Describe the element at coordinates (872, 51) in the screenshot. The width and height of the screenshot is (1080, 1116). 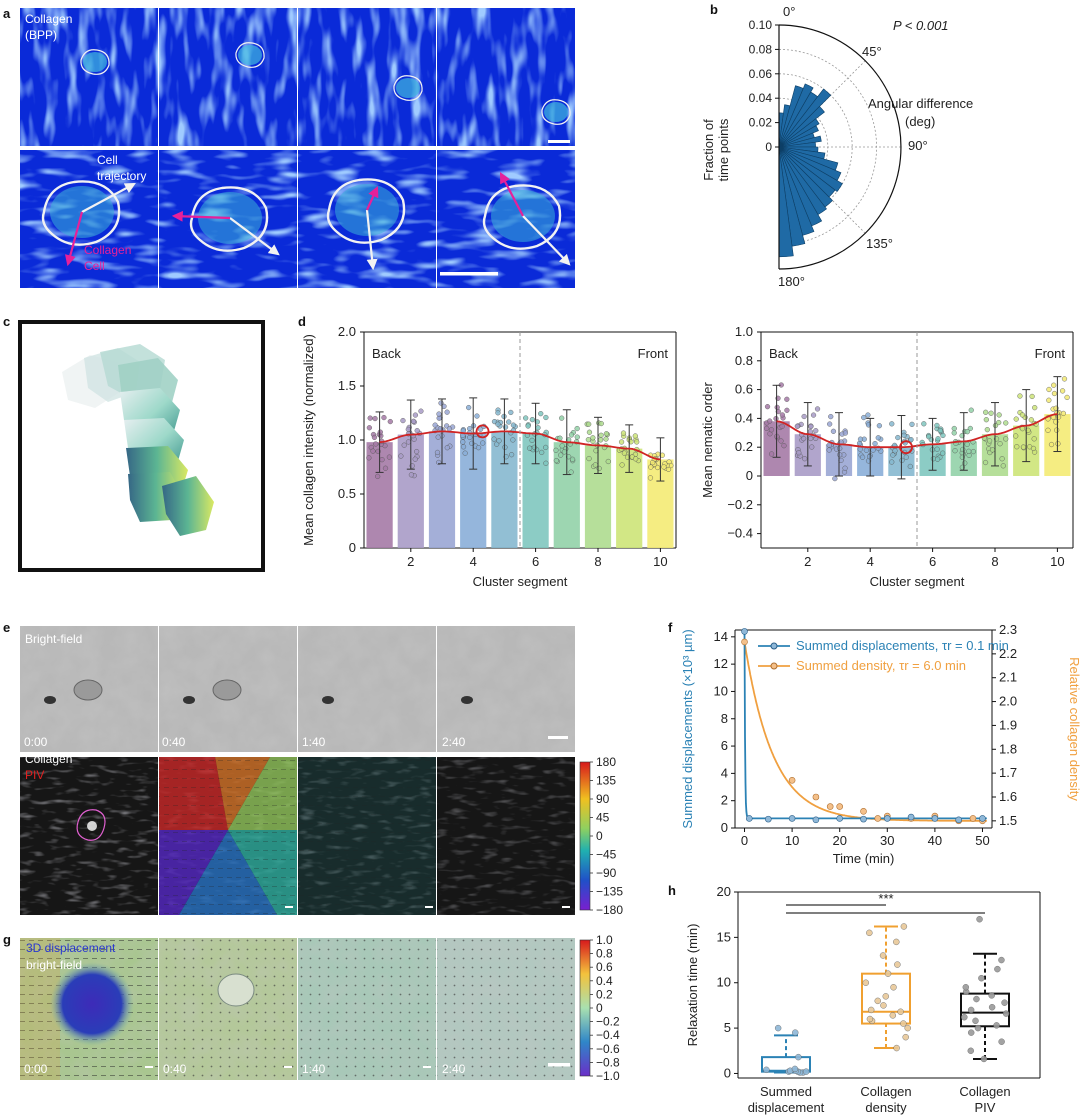
I see `polar-angle-label: 45°` at that location.